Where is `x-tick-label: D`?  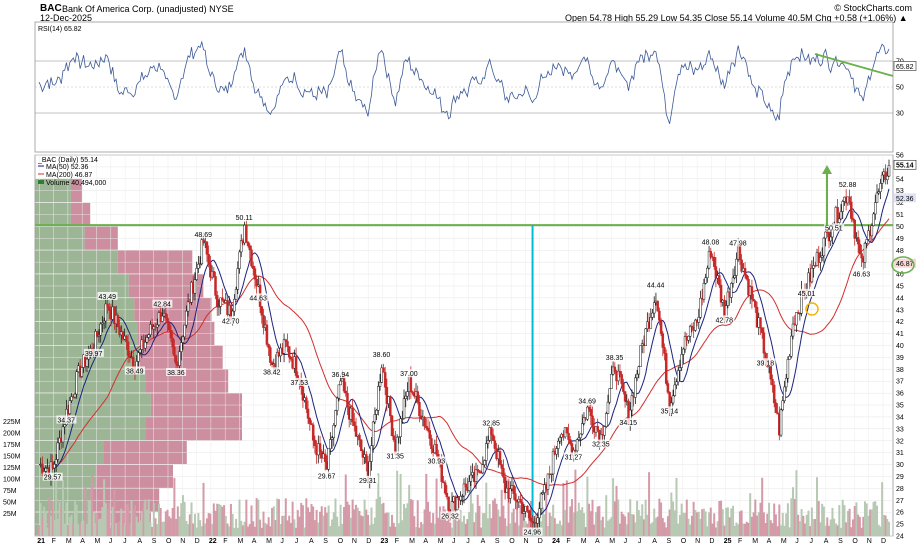 x-tick-label: D is located at coordinates (711, 541).